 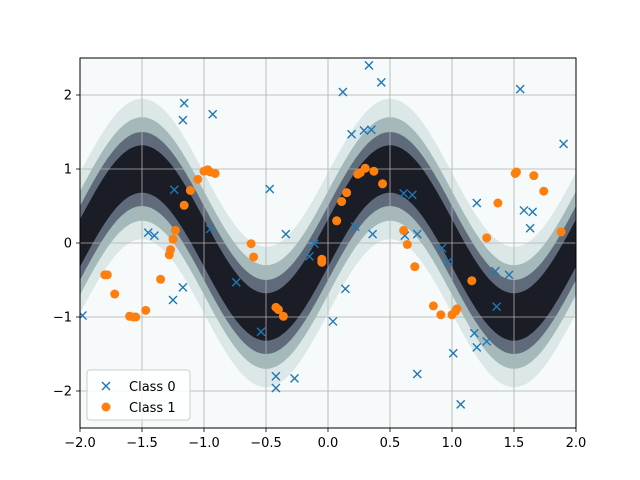 I want to click on x-tick-label: −1.5, so click(x=142, y=443).